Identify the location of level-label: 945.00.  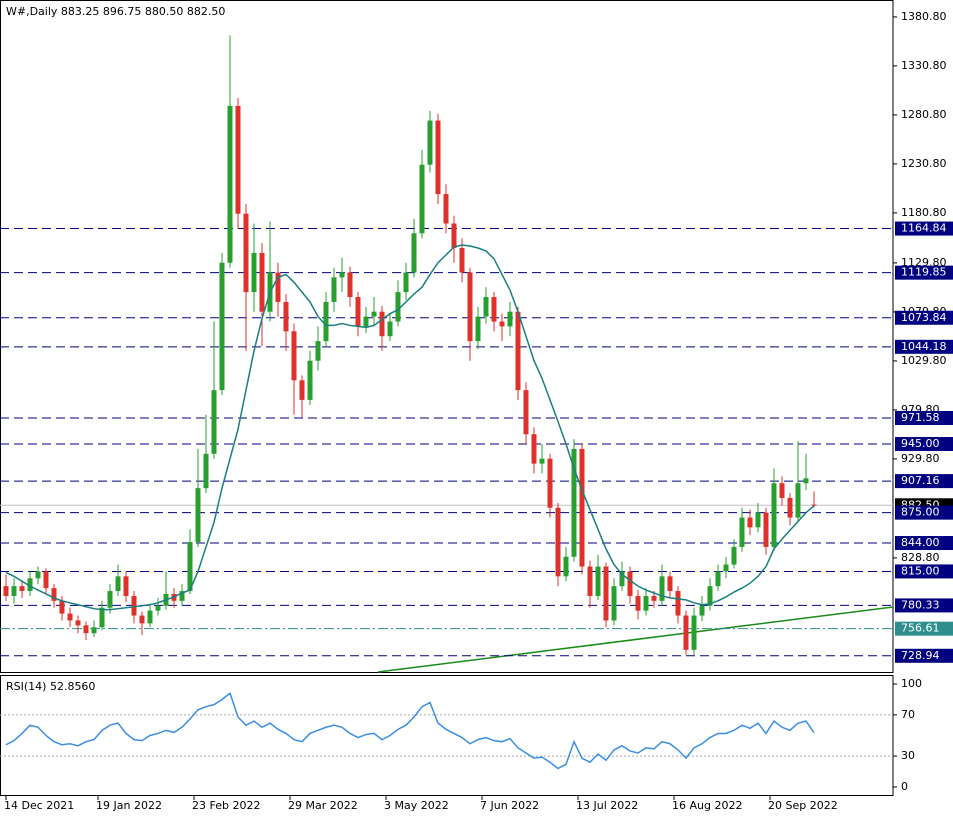
(920, 443).